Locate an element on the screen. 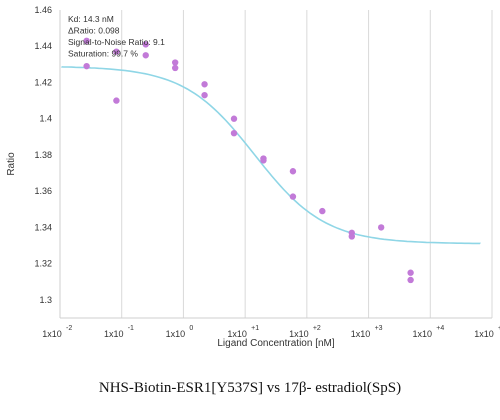 Image resolution: width=500 pixels, height=420 pixels. y-axis-label: Ratio is located at coordinates (11, 164).